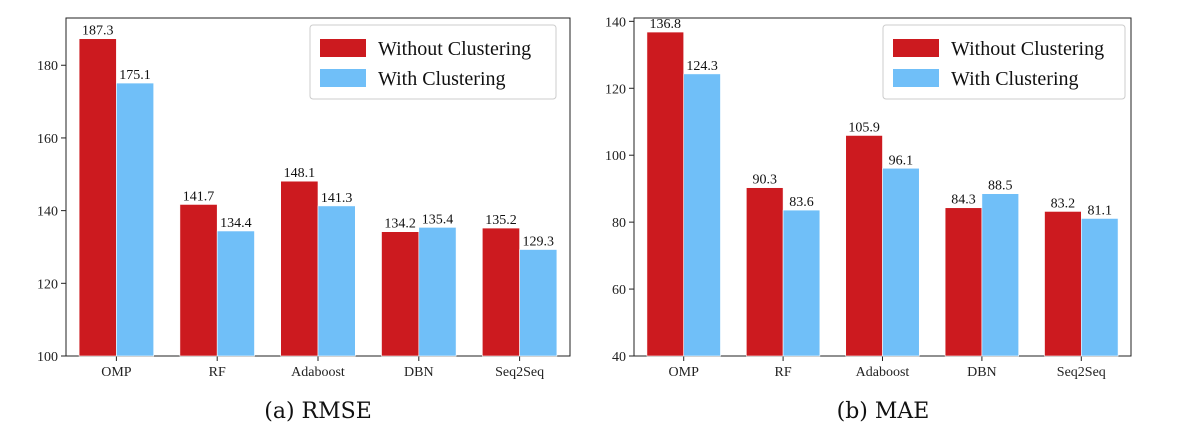 The width and height of the screenshot is (1177, 437). I want to click on data-label: 148.1, so click(300, 173).